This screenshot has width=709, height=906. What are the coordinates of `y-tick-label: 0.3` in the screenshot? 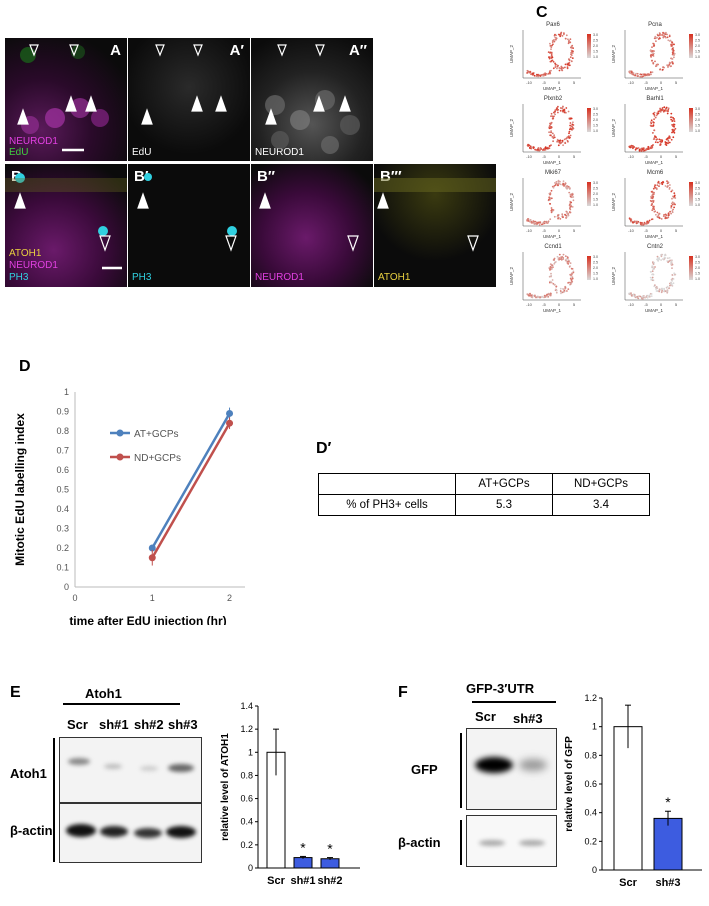 It's located at (62, 529).